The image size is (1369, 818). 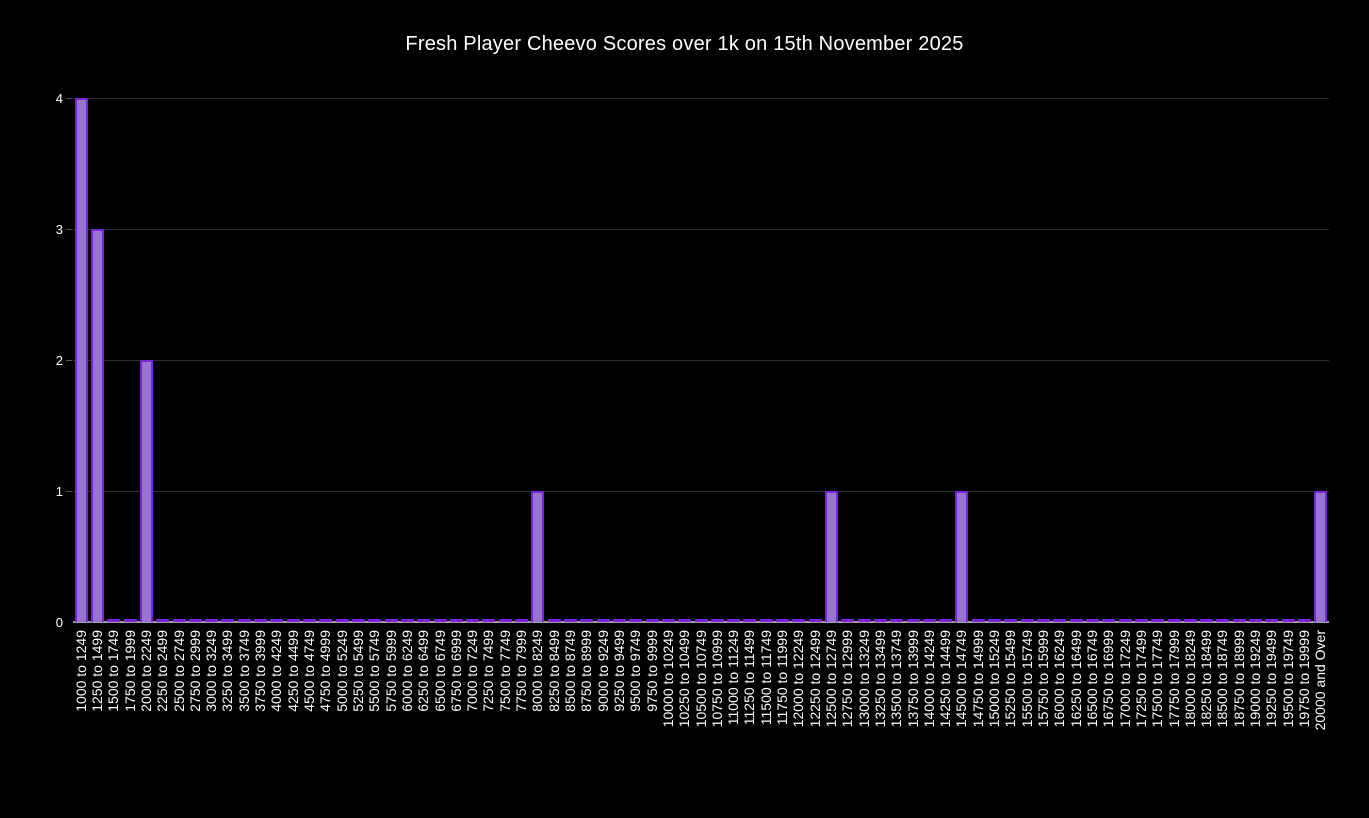 What do you see at coordinates (406, 671) in the screenshot?
I see `x-axis-label: 6000 to 6249` at bounding box center [406, 671].